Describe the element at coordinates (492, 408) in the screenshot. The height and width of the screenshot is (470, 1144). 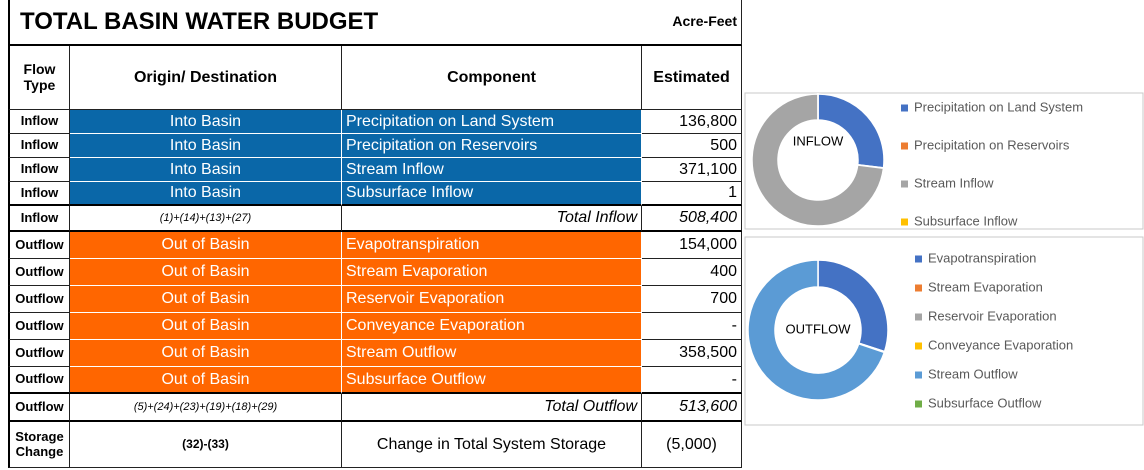
I see `table-cell: Total Outflow` at that location.